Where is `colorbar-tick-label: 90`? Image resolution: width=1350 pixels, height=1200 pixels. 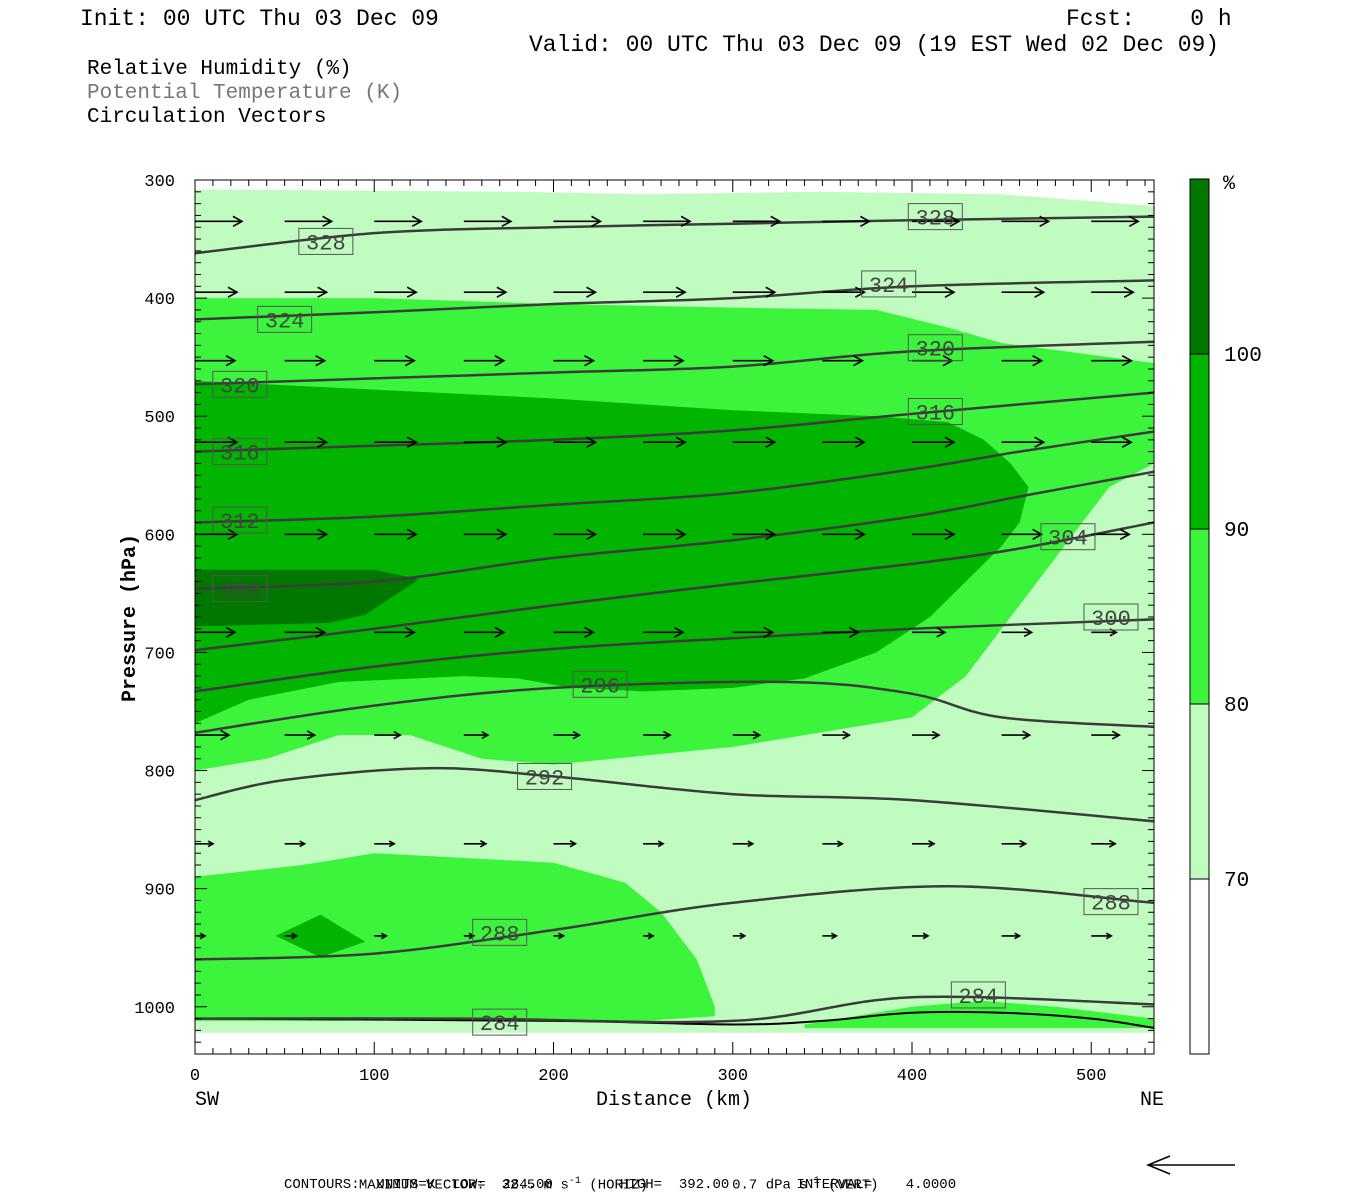 colorbar-tick-label: 90 is located at coordinates (1236, 531).